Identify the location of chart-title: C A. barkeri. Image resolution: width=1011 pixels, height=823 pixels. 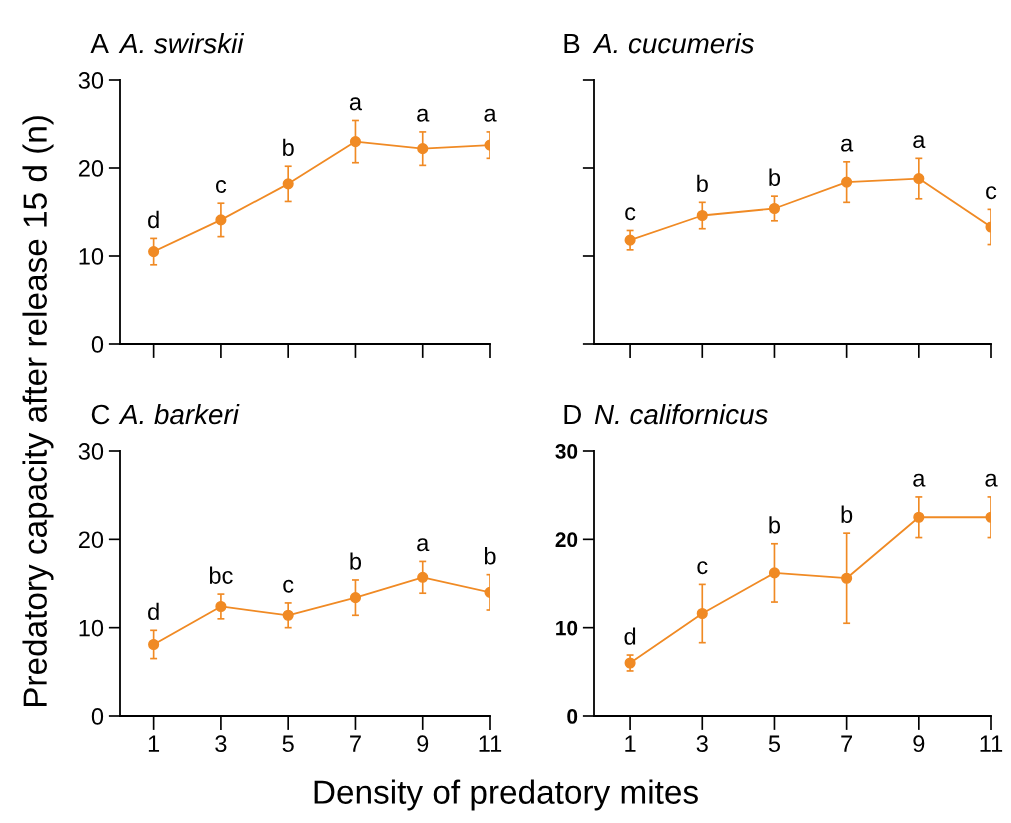
(165, 414).